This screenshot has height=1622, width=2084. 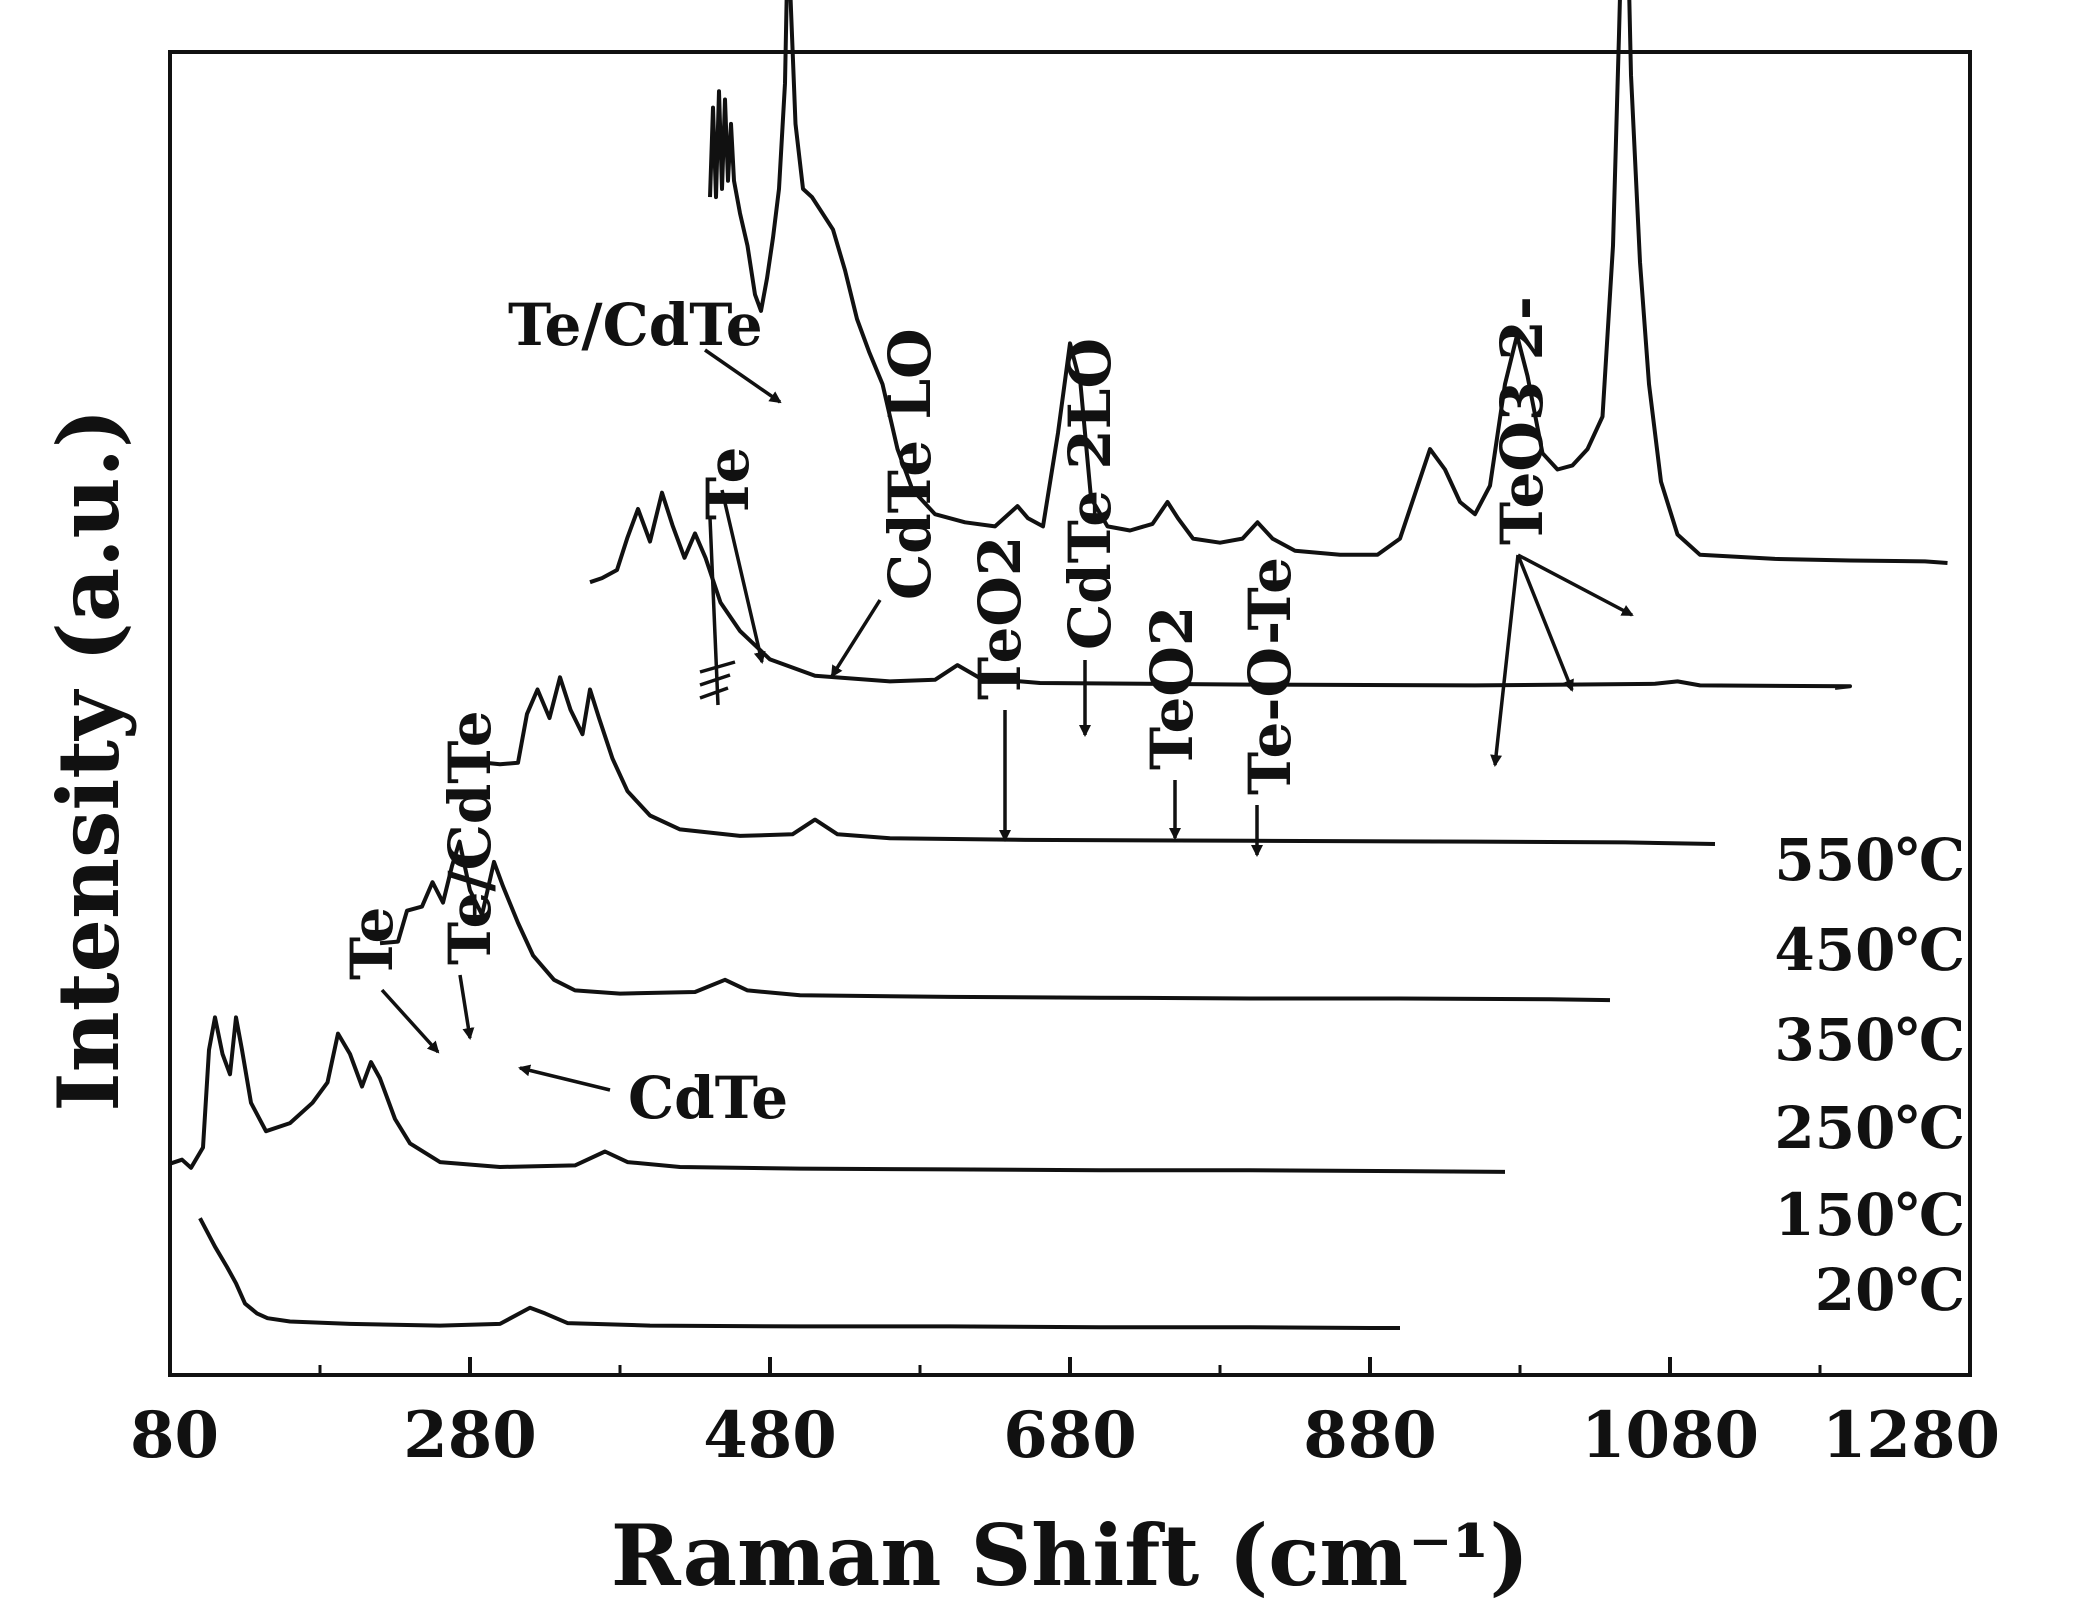 What do you see at coordinates (1869, 1215) in the screenshot?
I see `series-label-1: 150℃` at bounding box center [1869, 1215].